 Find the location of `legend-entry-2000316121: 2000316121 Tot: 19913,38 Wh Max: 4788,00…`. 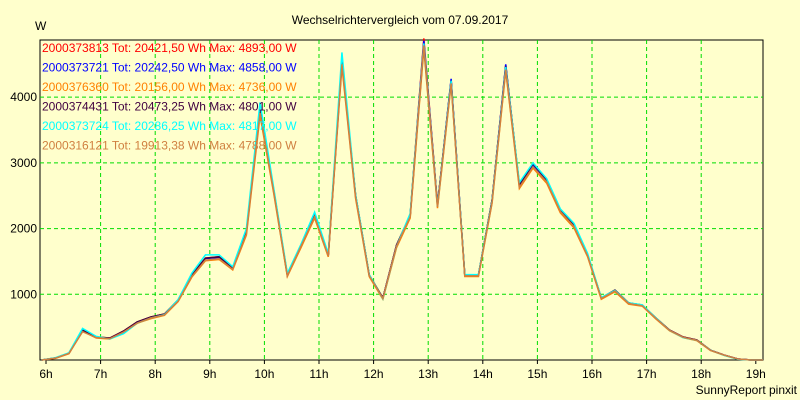

legend-entry-2000316121: 2000316121 Tot: 19913,38 Wh Max: 4788,00… is located at coordinates (169, 146).